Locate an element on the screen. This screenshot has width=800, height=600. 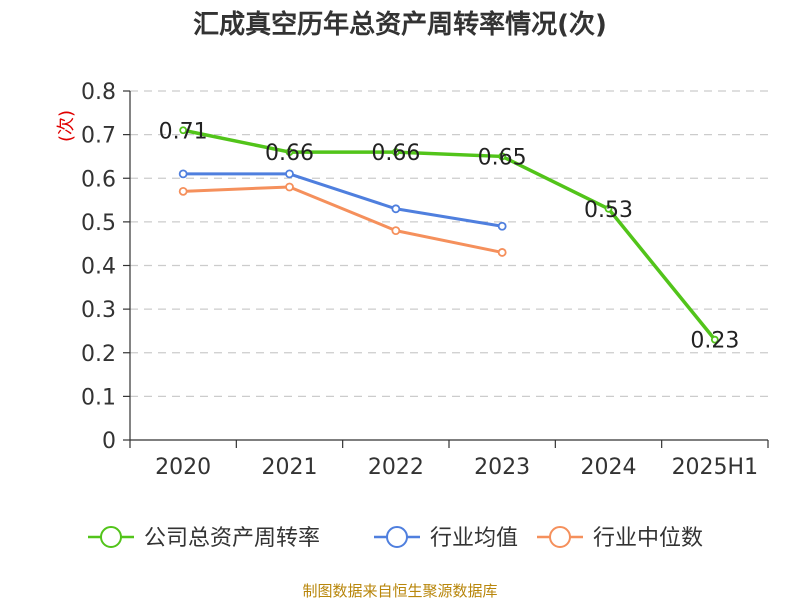
legend-label: 行业中位数 is located at coordinates (648, 538).